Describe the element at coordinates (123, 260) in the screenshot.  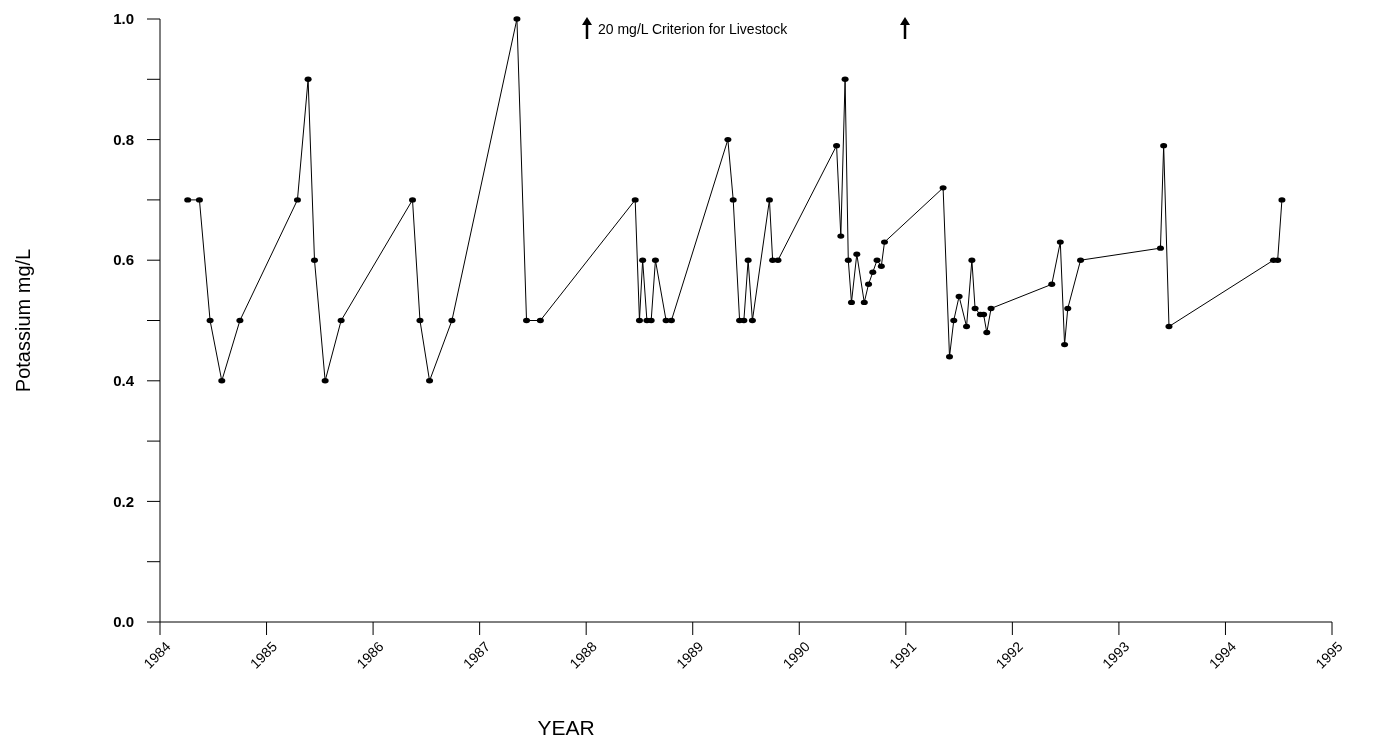
I see `y-tick-label: 0.6` at that location.